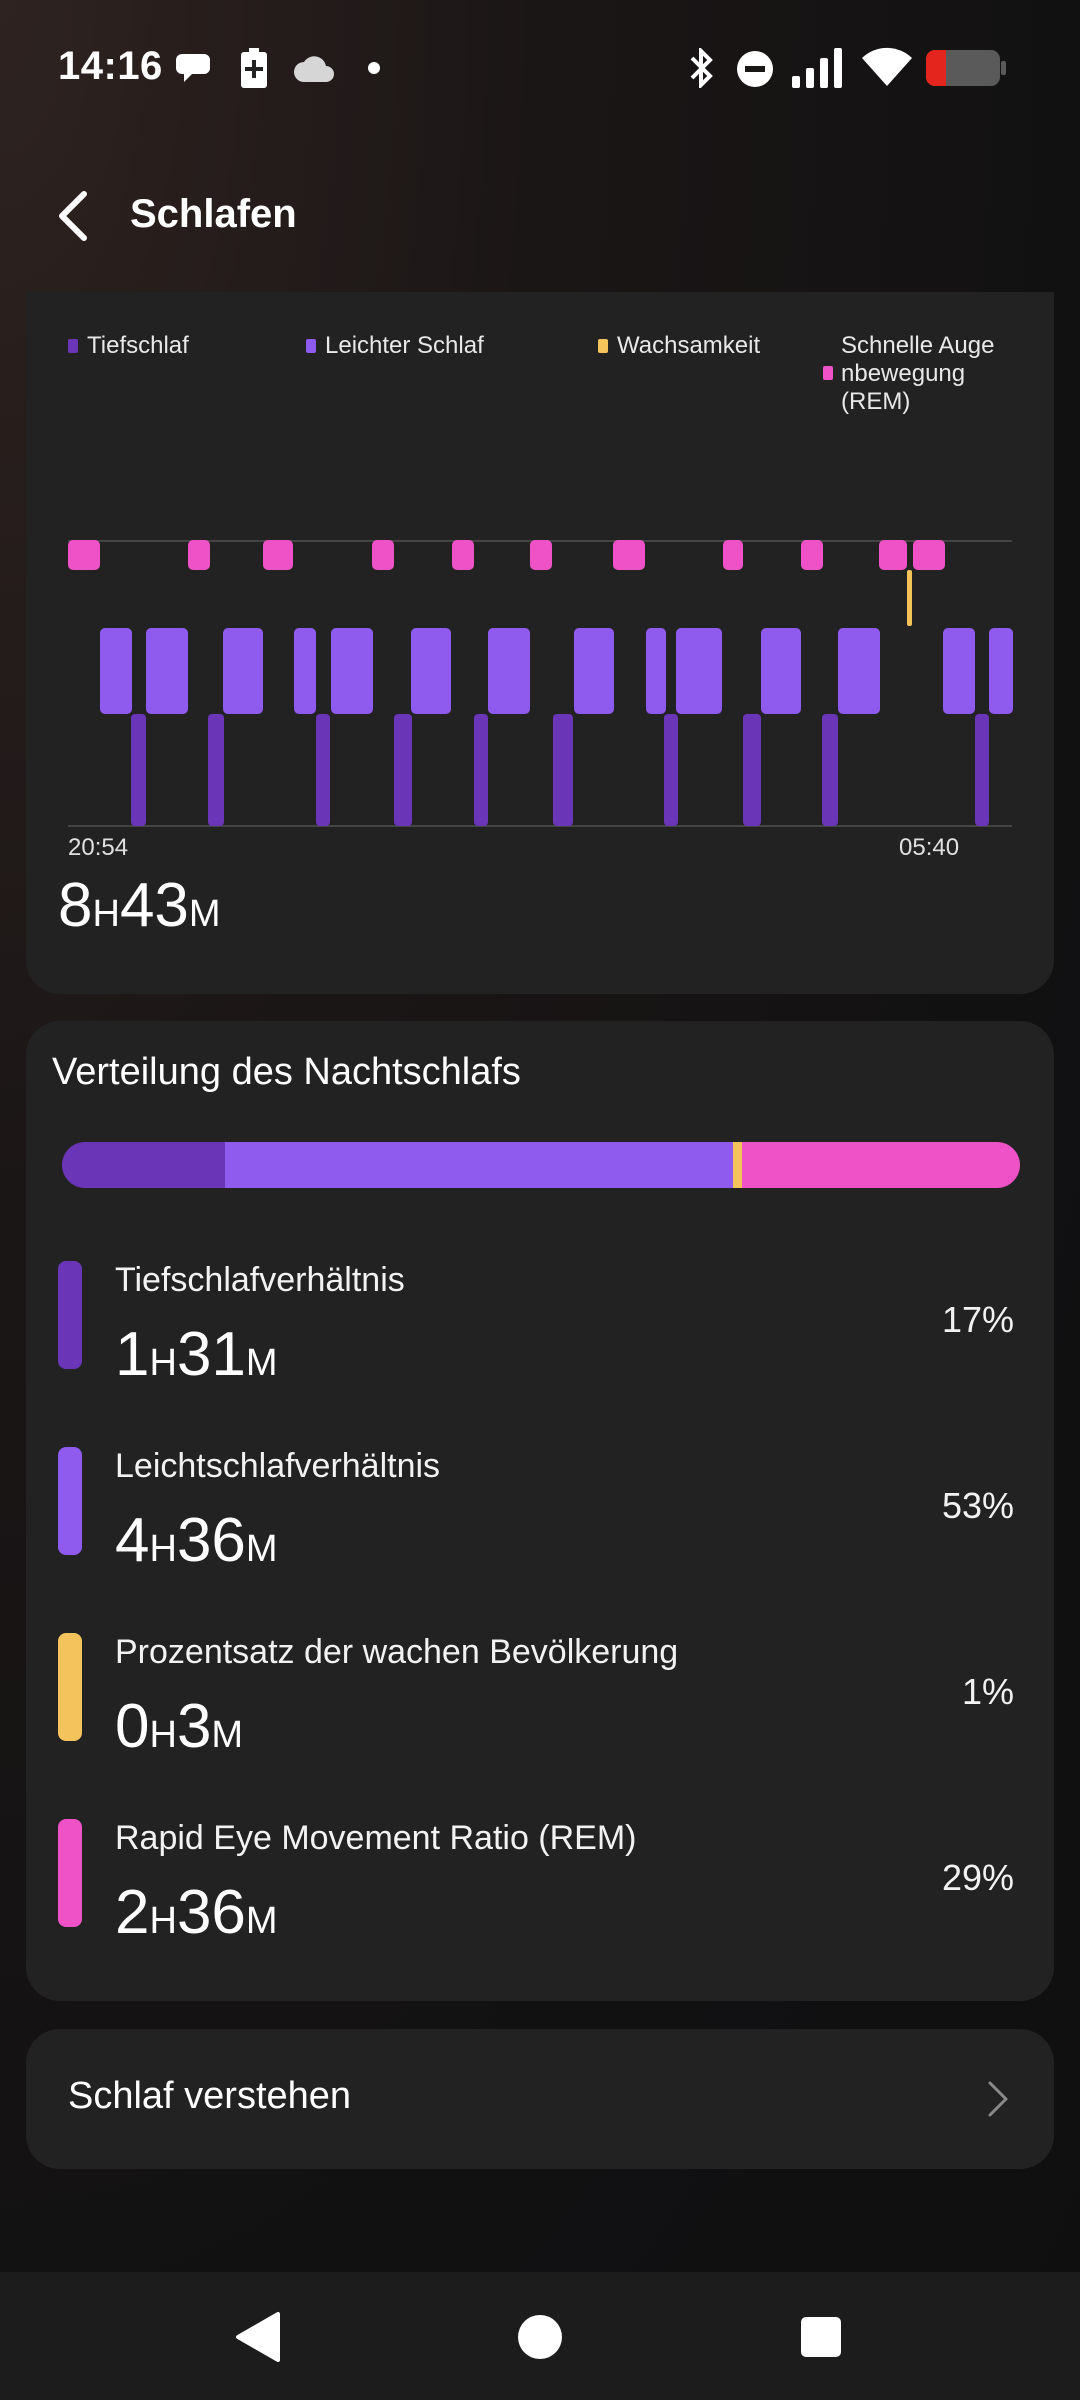 This screenshot has width=1080, height=2400. Describe the element at coordinates (260, 1280) in the screenshot. I see `stage-label: Tiefschlafverhältnis` at that location.